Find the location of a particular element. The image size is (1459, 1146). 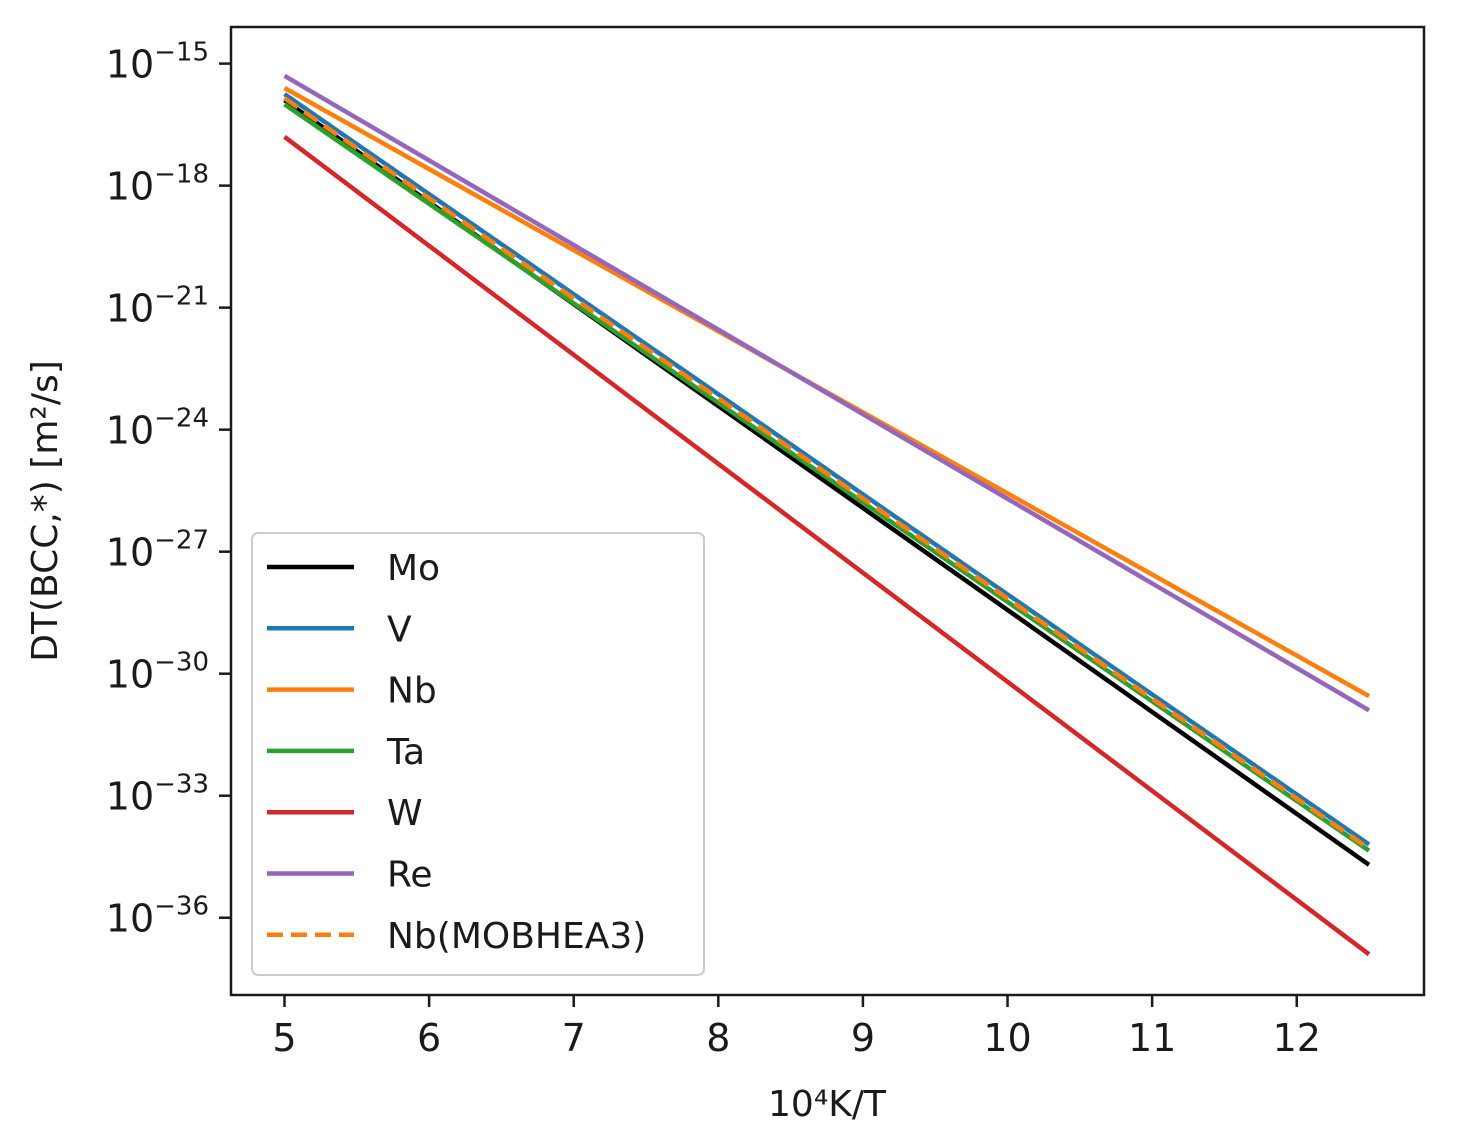

y-tick-label: 10−15 is located at coordinates (157, 62).